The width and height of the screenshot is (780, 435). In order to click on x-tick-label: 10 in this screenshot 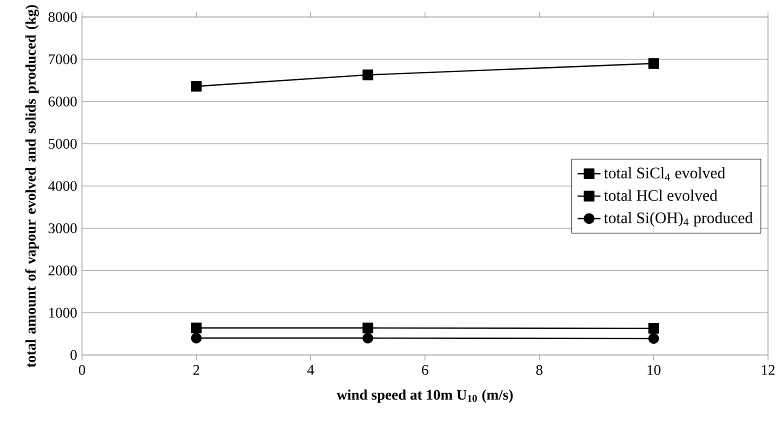, I will do `click(654, 370)`.